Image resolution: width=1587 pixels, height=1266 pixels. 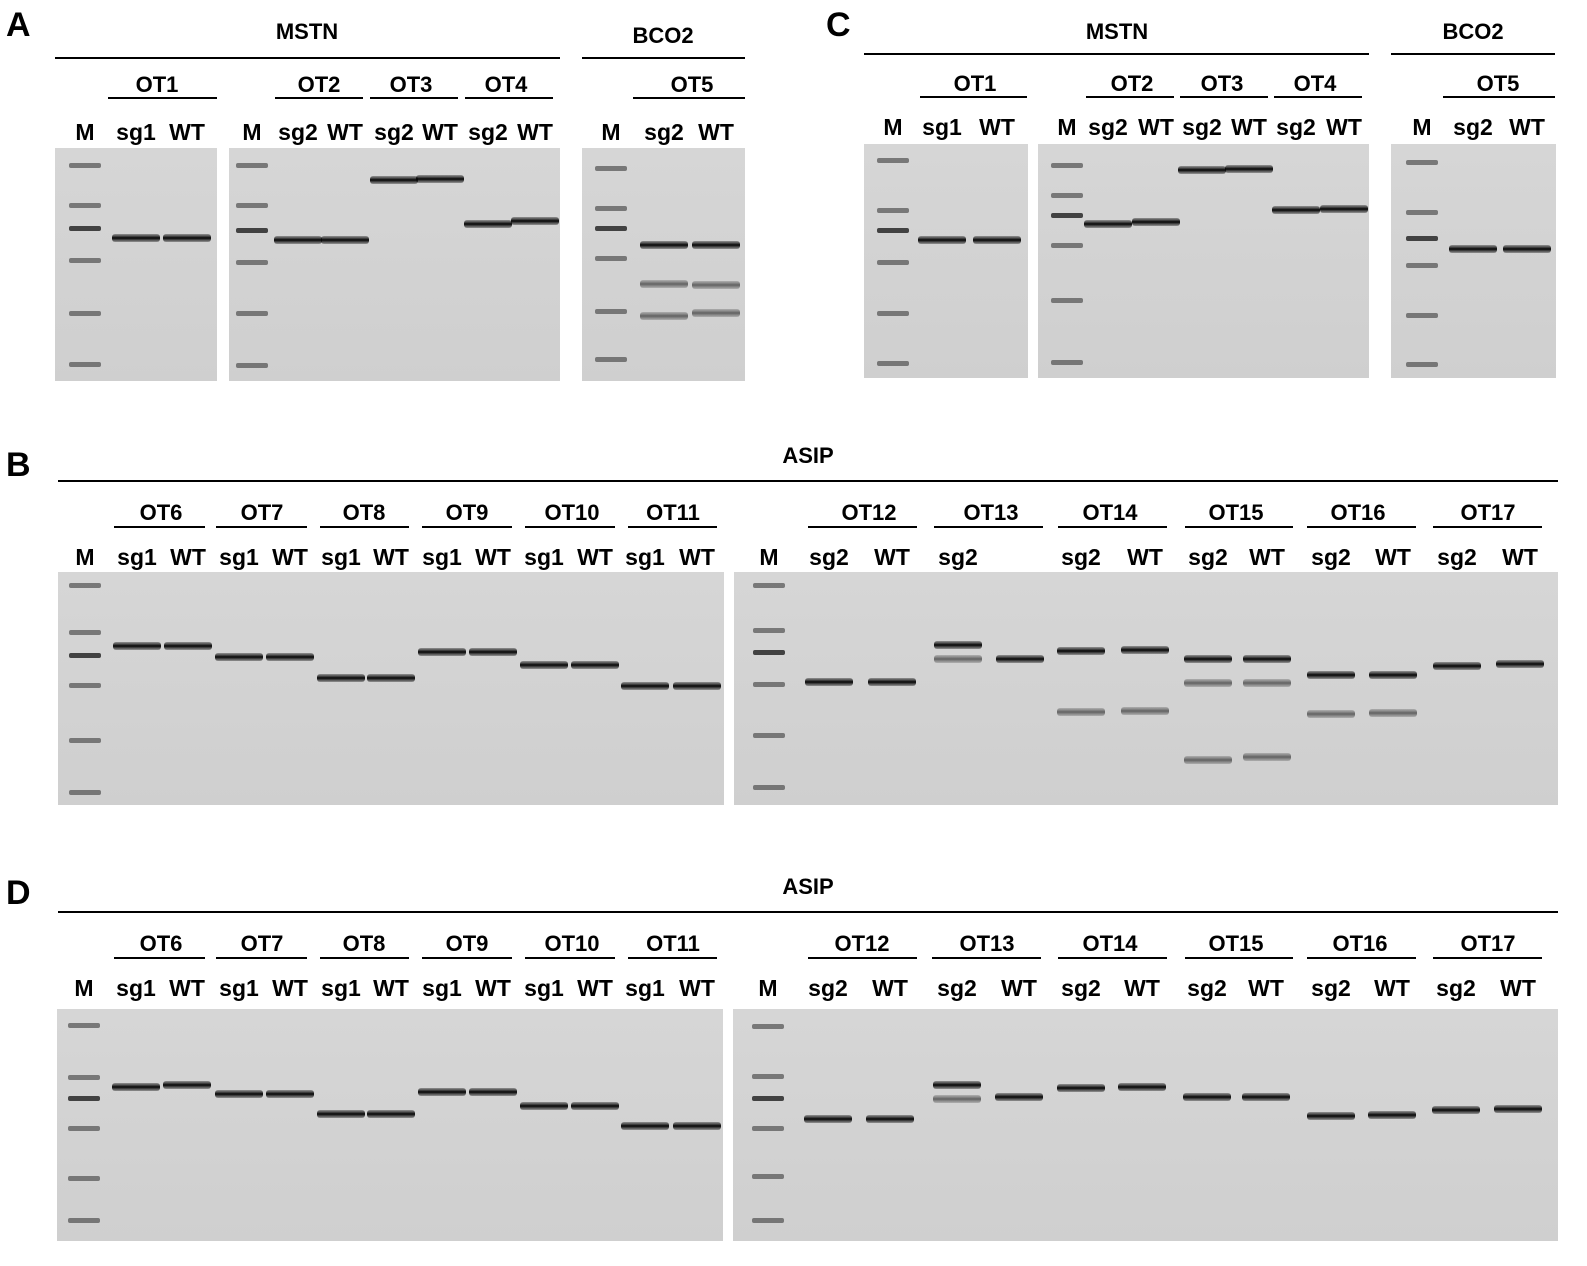 I want to click on target-label: OT14, so click(x=1110, y=512).